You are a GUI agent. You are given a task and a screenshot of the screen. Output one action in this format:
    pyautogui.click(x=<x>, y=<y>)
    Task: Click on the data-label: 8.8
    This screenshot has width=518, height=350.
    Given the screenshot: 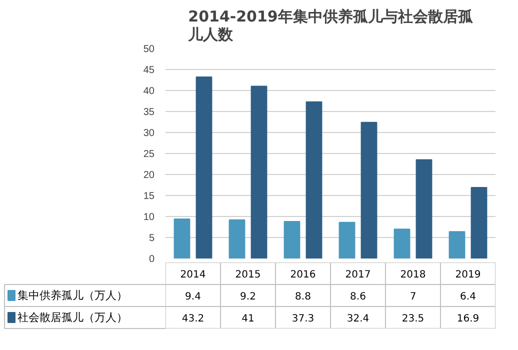 What is the action you would take?
    pyautogui.click(x=303, y=297)
    